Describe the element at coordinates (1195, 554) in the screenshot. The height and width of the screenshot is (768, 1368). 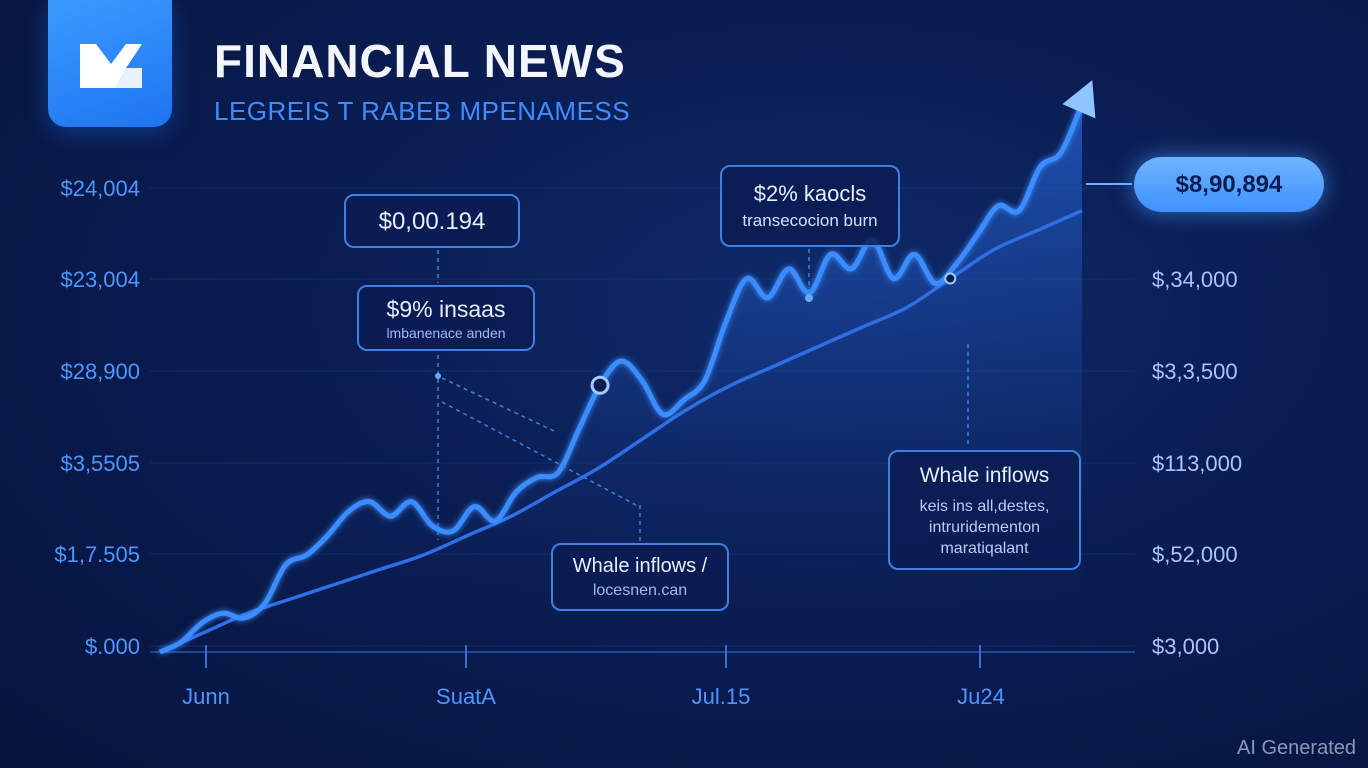
I see `y-tick-right-4: $,52,000` at that location.